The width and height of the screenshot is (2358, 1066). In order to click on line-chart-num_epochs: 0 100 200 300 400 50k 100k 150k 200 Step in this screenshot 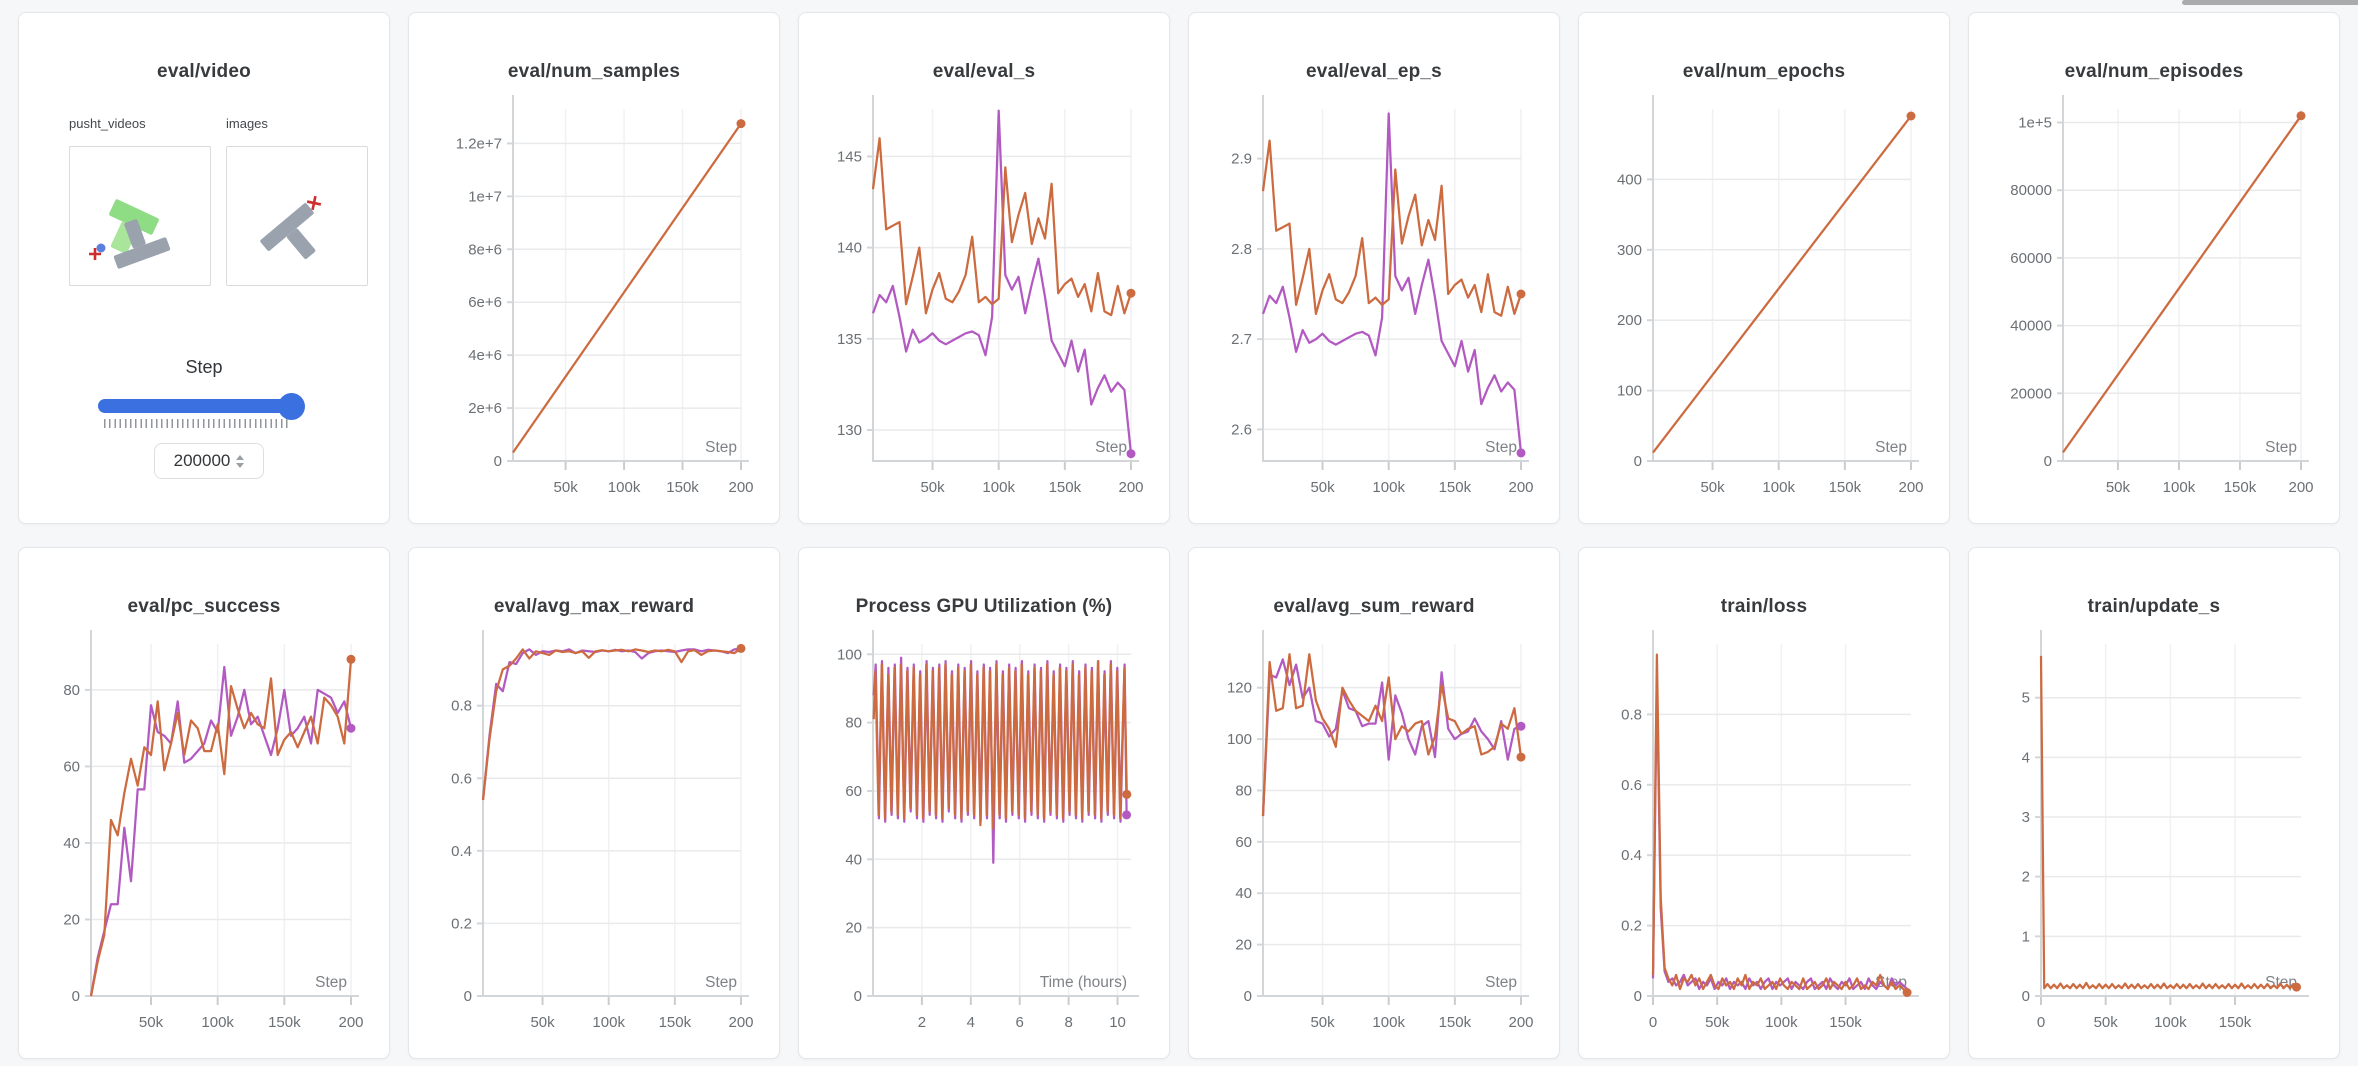, I will do `click(1764, 268)`.